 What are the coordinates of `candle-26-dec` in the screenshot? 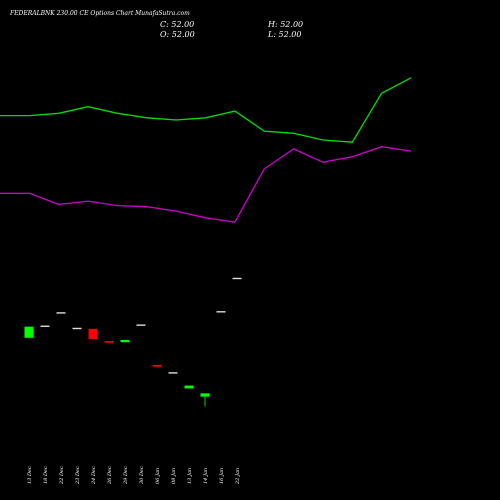 It's located at (109, 342).